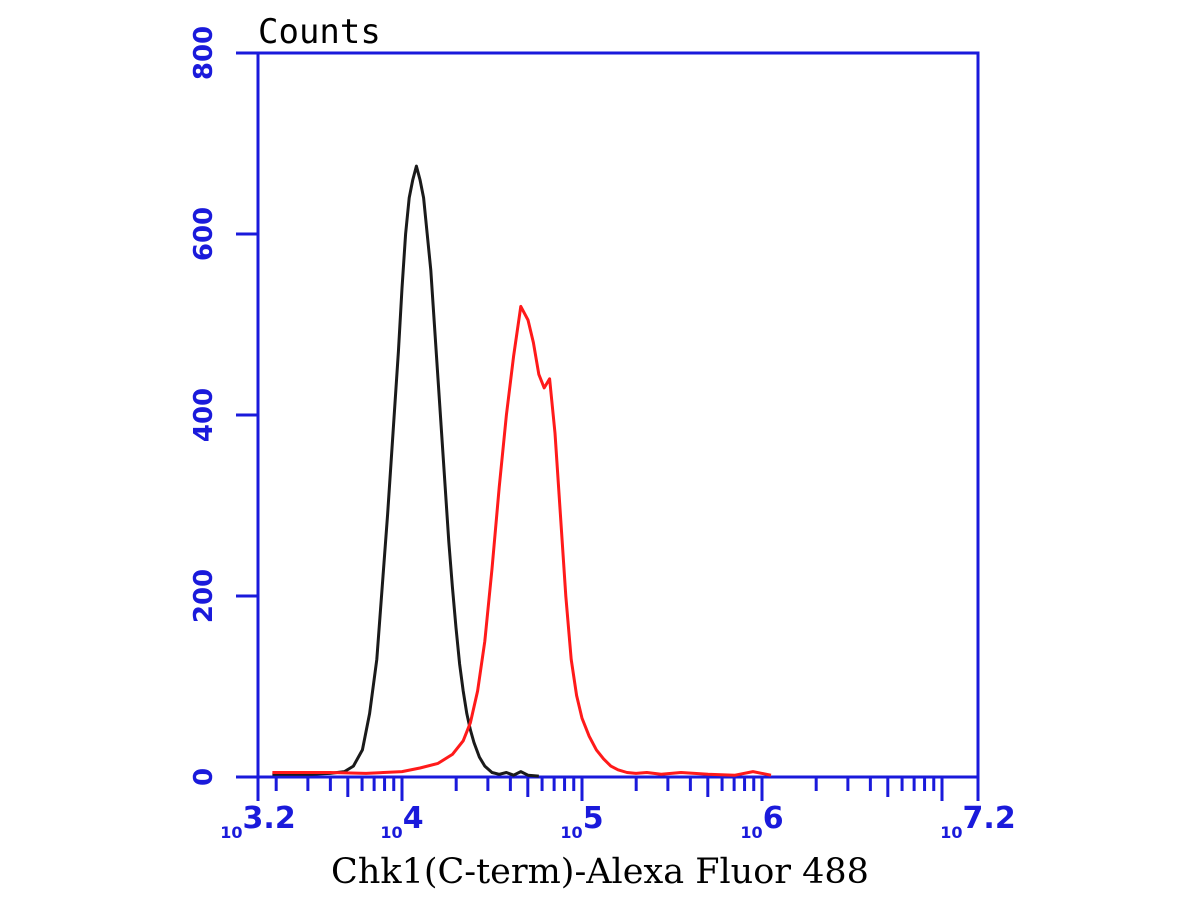 The width and height of the screenshot is (1200, 900). I want to click on x-axis-label: Chk1(C-term)-Alexa Fluor 488, so click(600, 872).